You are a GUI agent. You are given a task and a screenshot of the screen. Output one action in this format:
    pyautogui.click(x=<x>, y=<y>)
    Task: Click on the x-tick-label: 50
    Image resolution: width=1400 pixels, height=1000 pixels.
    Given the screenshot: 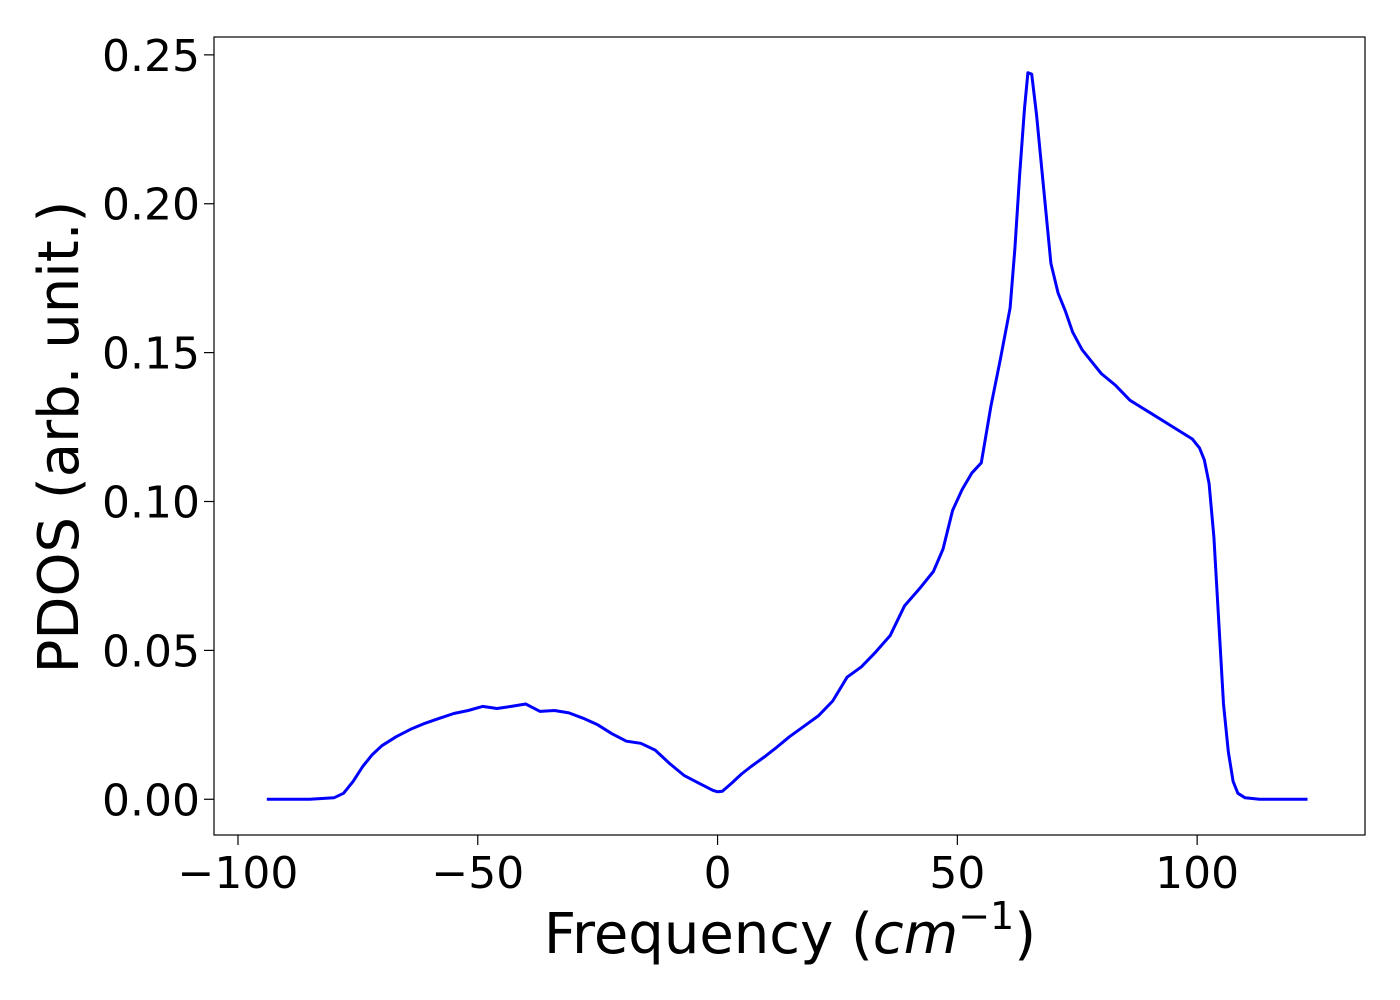 What is the action you would take?
    pyautogui.click(x=957, y=873)
    